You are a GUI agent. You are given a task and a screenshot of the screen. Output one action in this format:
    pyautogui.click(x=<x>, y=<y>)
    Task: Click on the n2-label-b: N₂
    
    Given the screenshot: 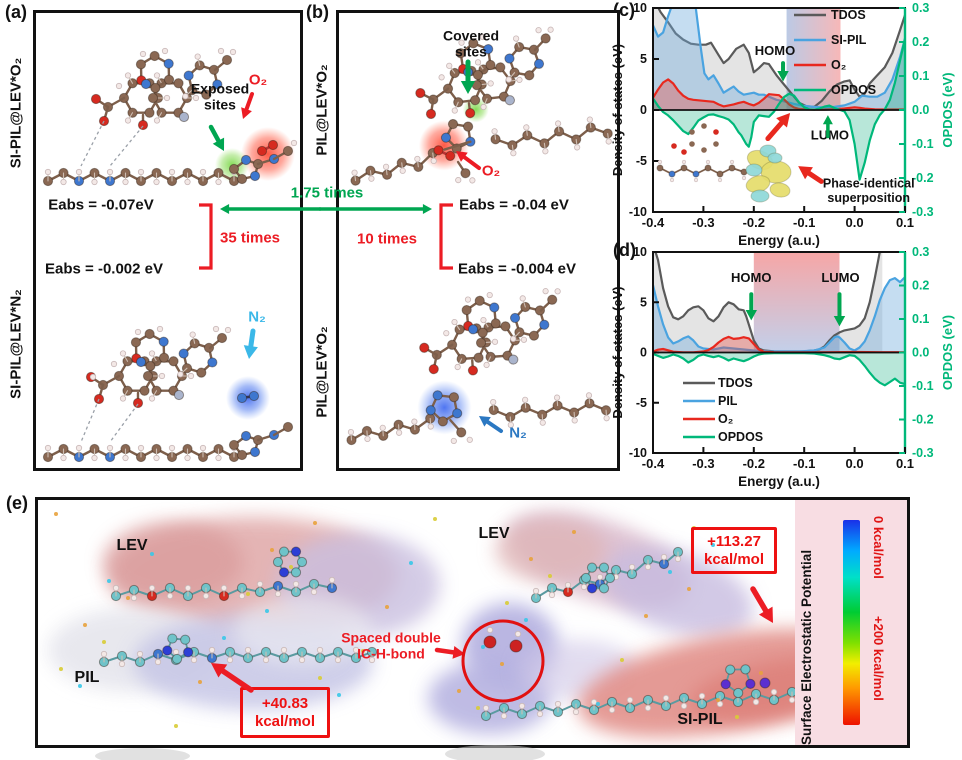 What is the action you would take?
    pyautogui.click(x=518, y=433)
    